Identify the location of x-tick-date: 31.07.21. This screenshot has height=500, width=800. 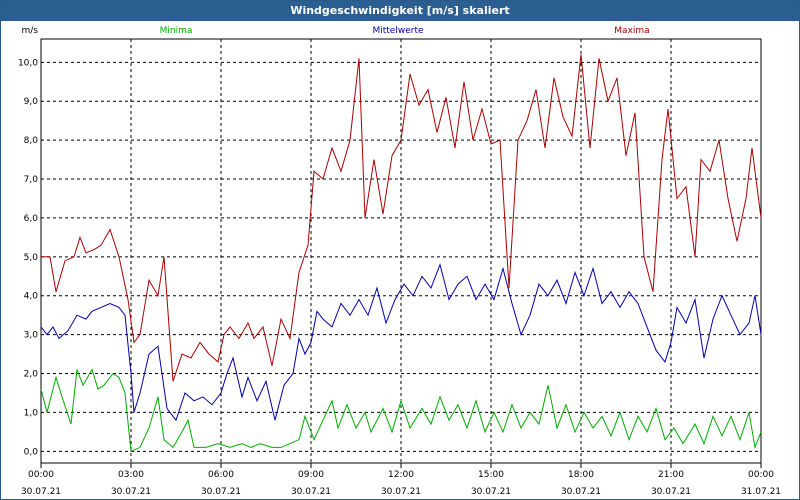
(761, 492).